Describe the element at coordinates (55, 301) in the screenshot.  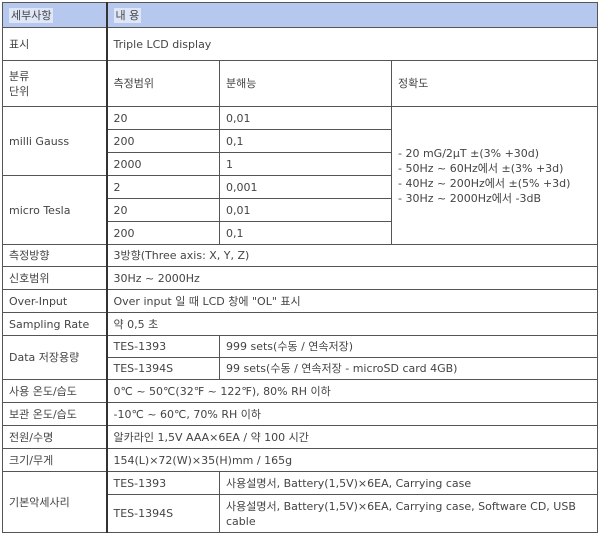
I see `row-label: Over-Input` at that location.